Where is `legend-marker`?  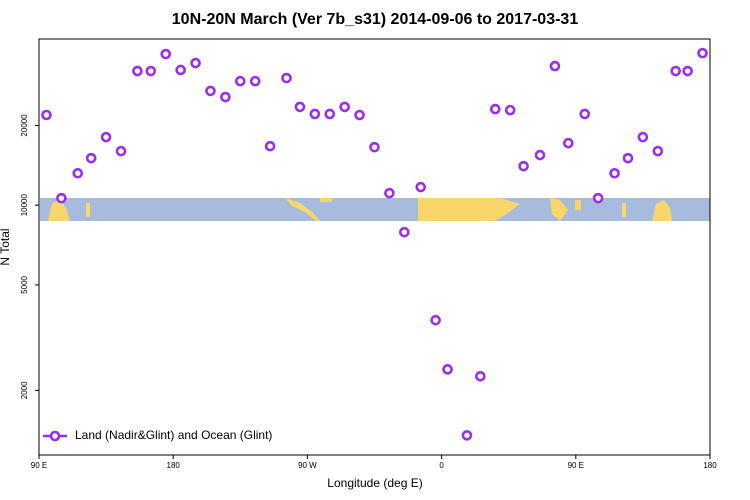 legend-marker is located at coordinates (55, 436).